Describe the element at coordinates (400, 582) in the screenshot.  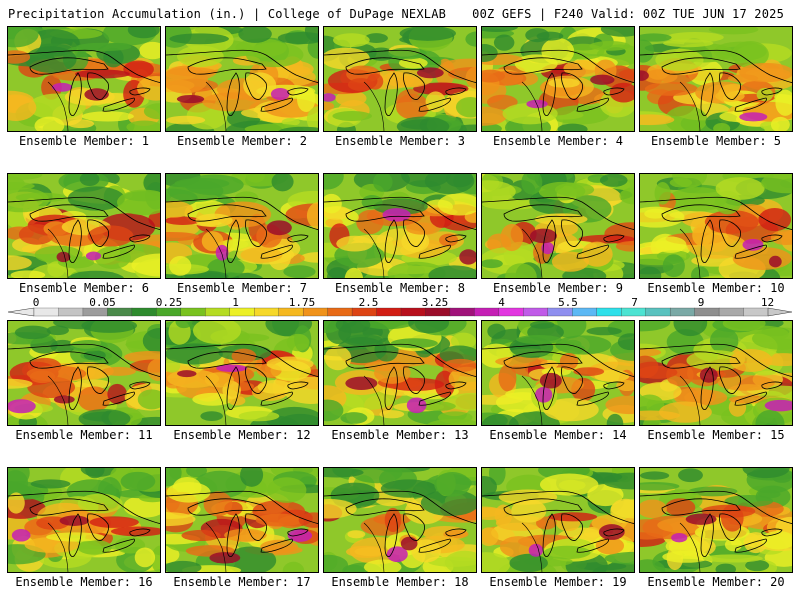
I see `ensemble-member-caption: Ensemble Member: 18` at that location.